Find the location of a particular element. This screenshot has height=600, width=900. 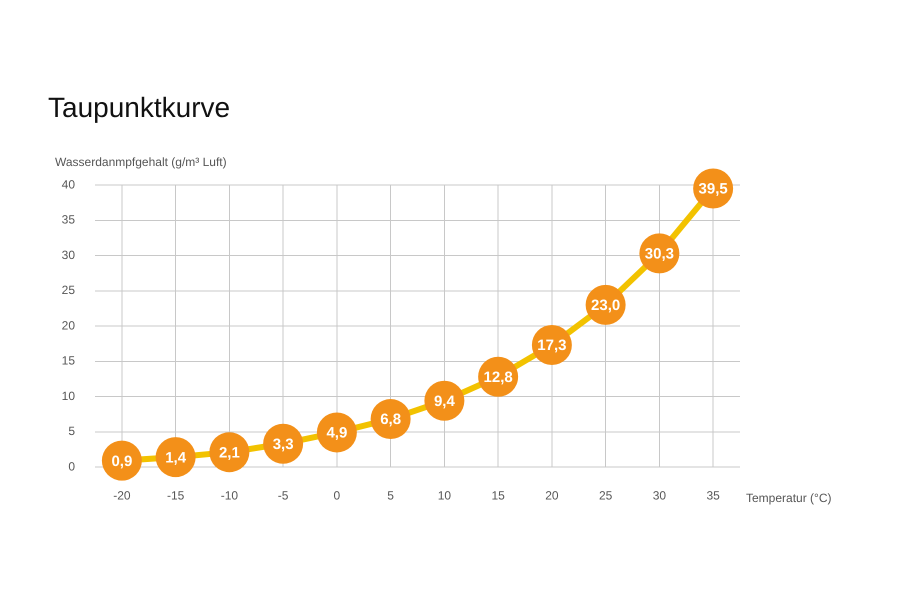

data-label: 9,4 is located at coordinates (445, 401).